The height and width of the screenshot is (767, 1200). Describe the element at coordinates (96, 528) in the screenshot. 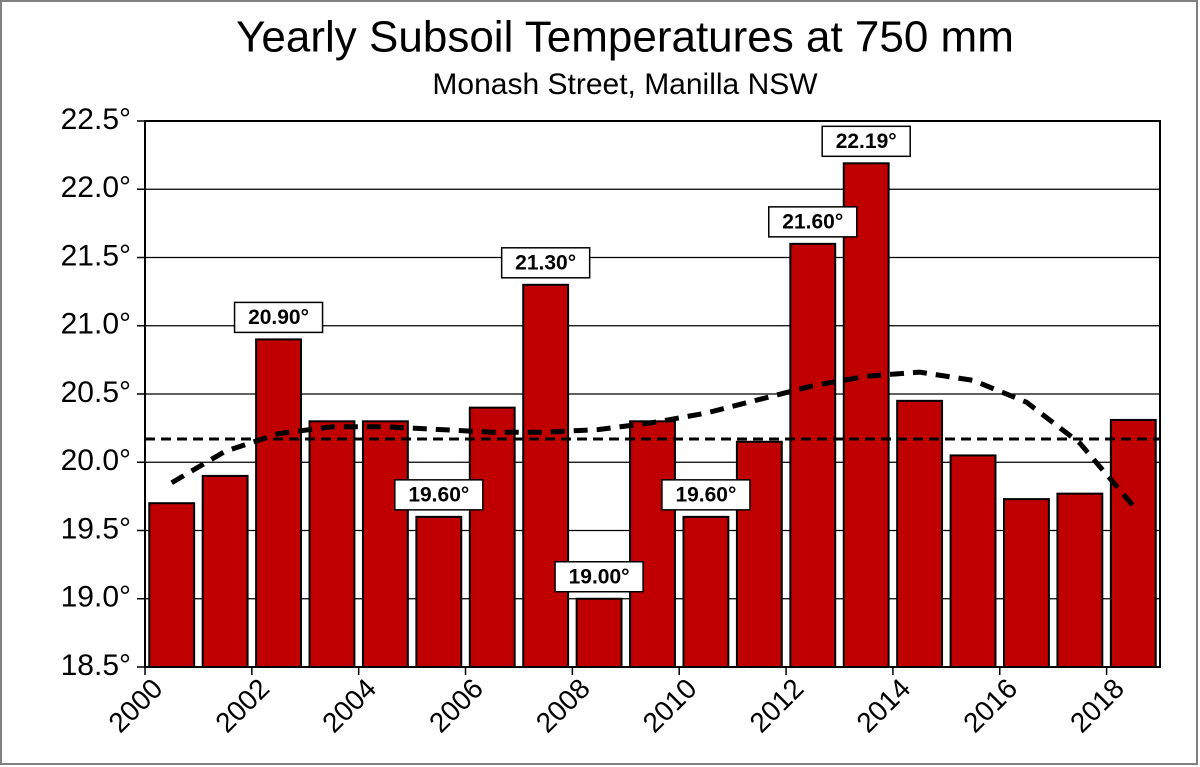

I see `y-tick-label: 19.5°` at that location.